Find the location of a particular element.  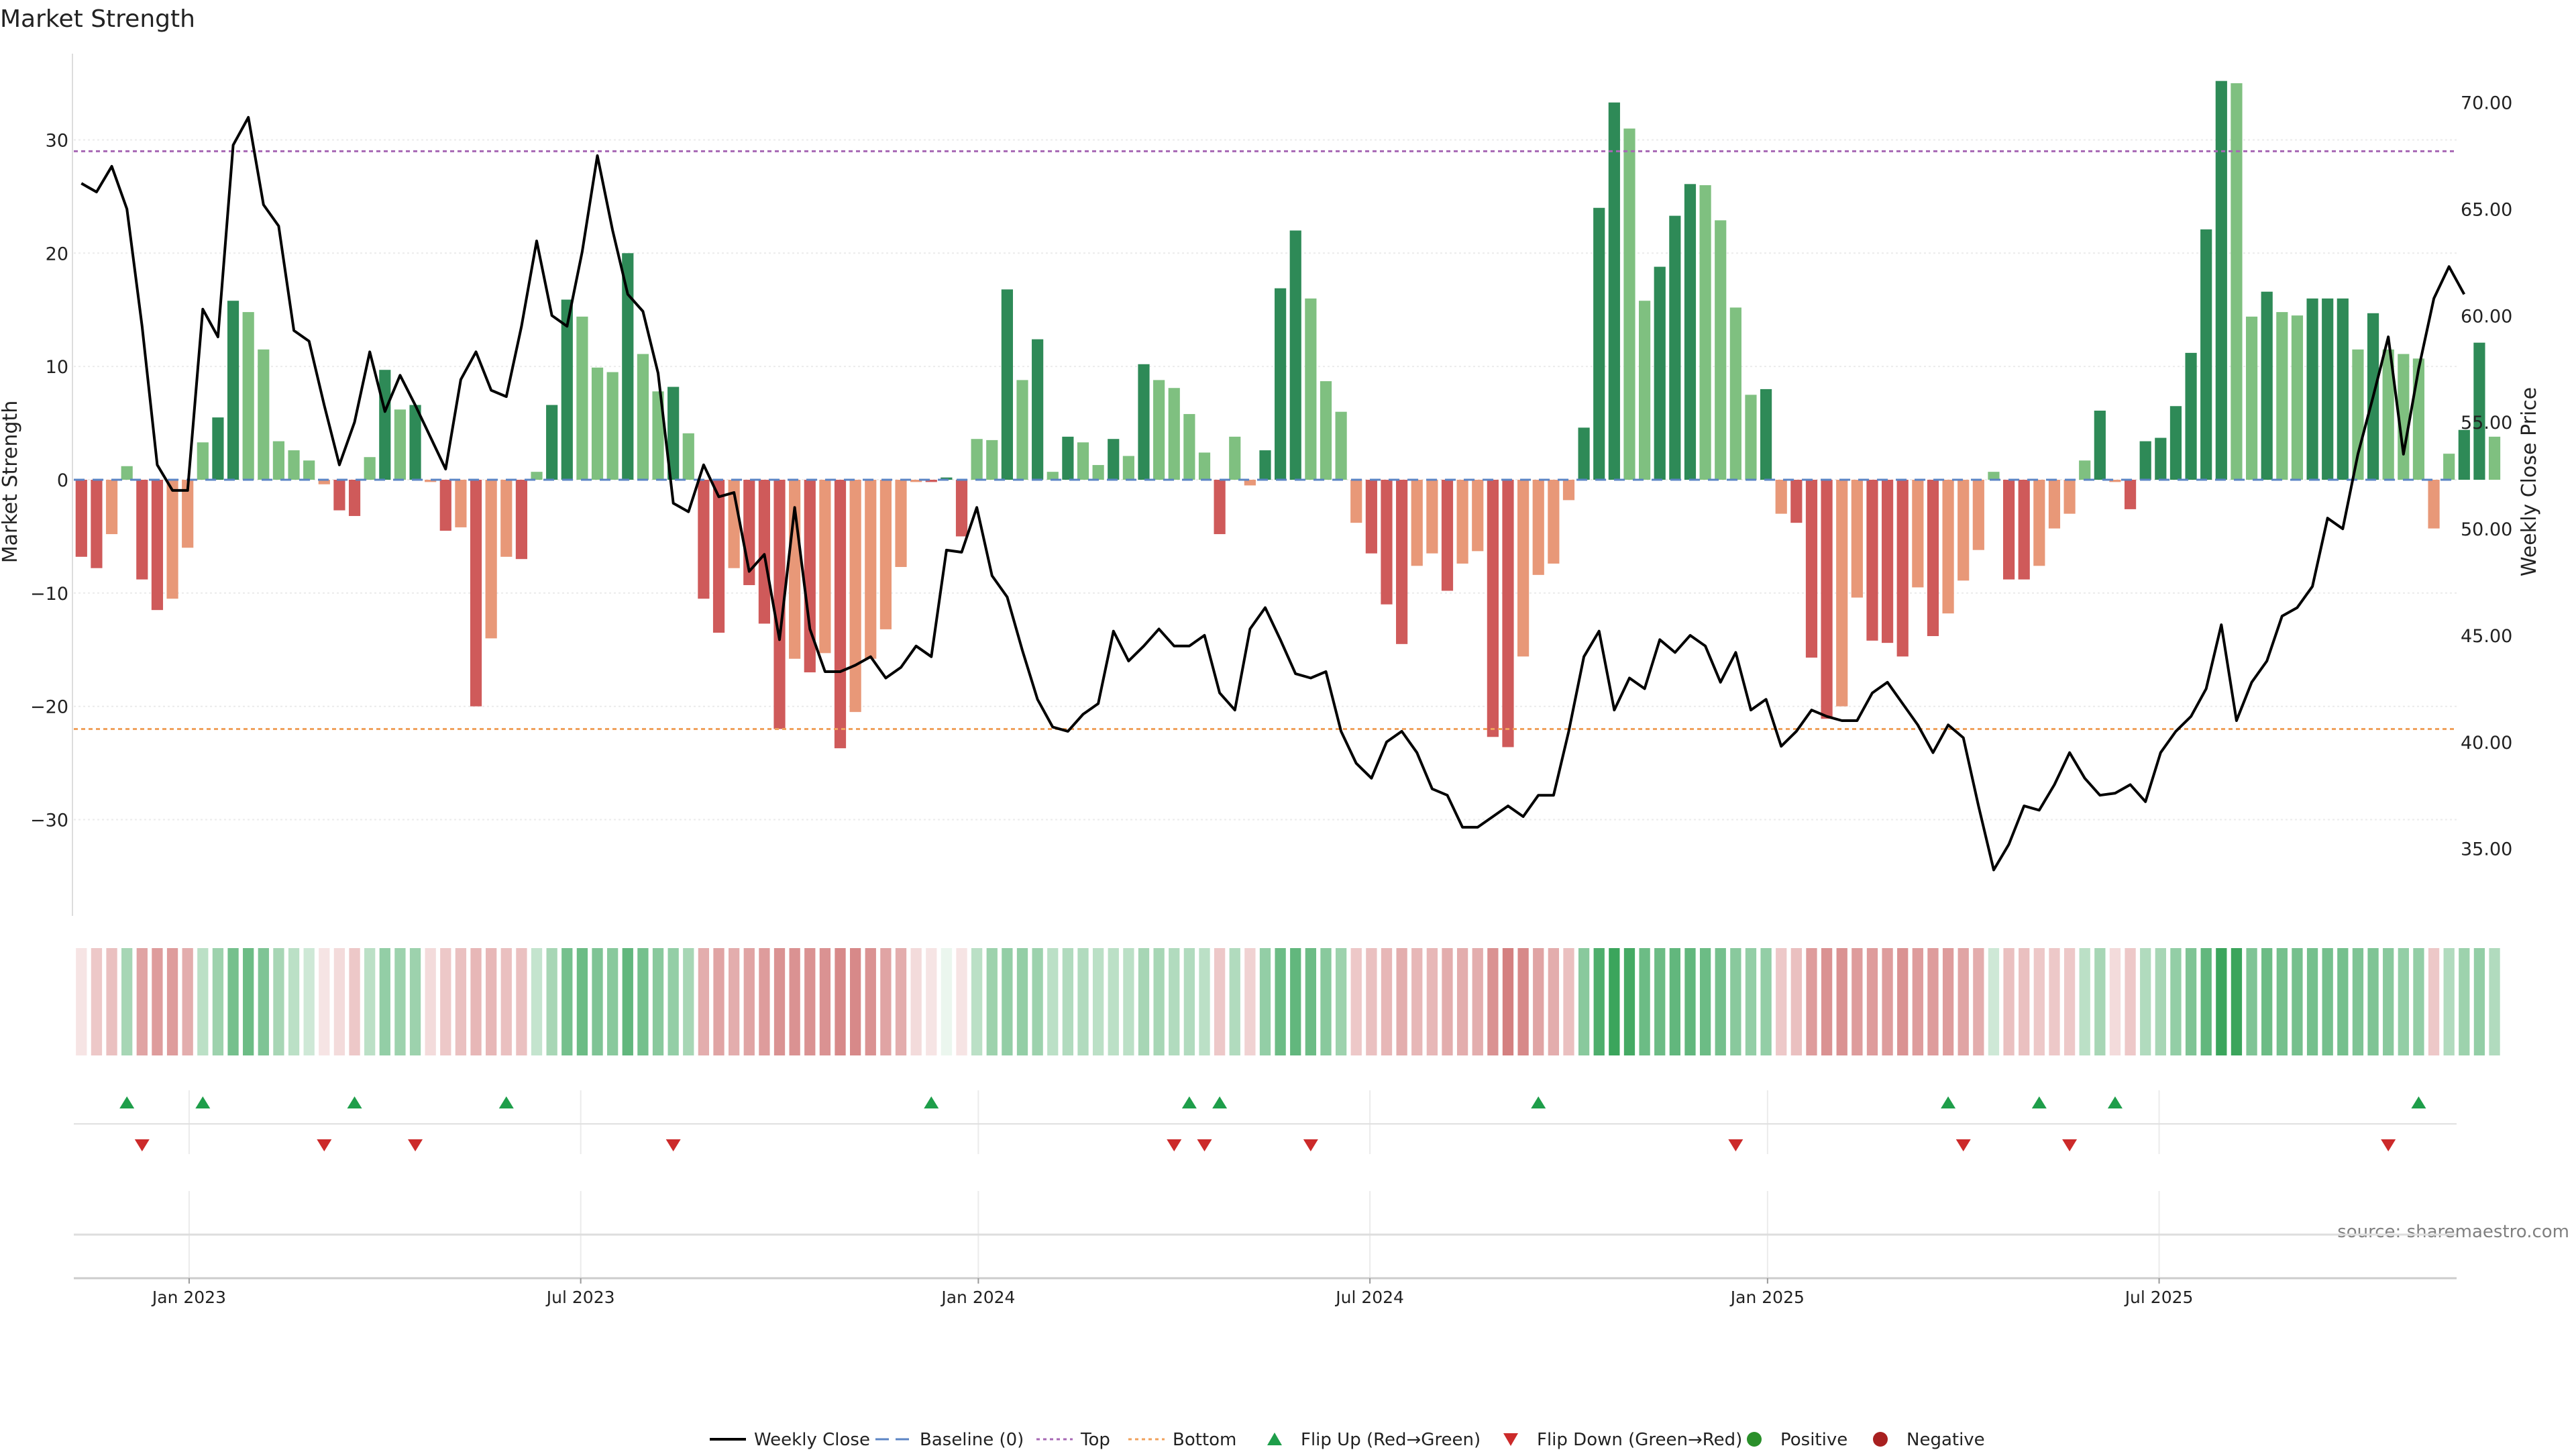

legend-label: Positive is located at coordinates (1813, 1439).